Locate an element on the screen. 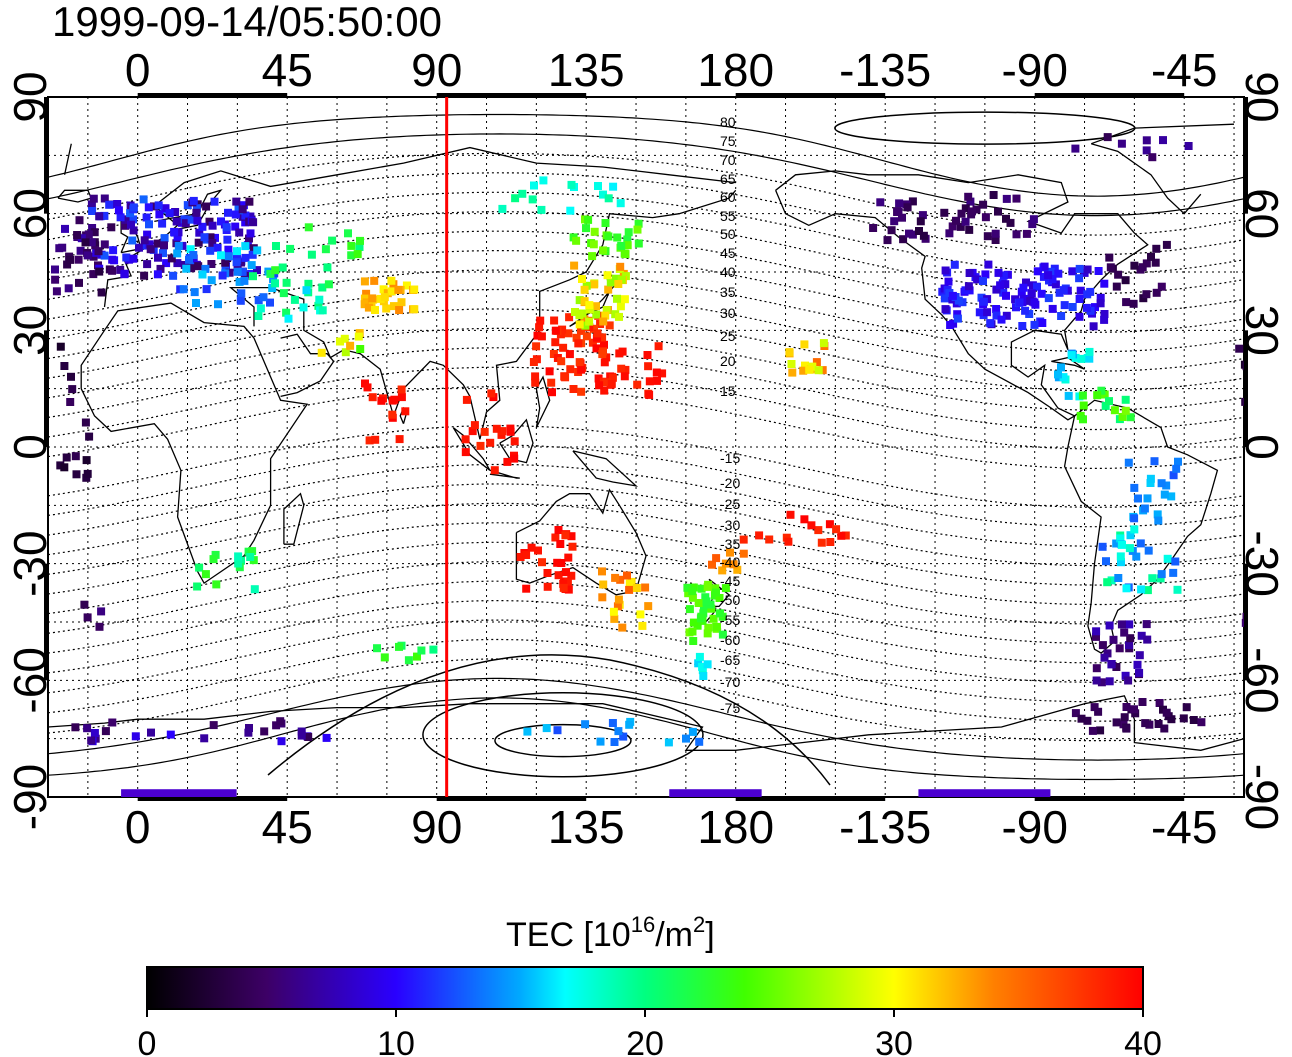 The width and height of the screenshot is (1292, 1057). mlat-label: -40 is located at coordinates (730, 562).